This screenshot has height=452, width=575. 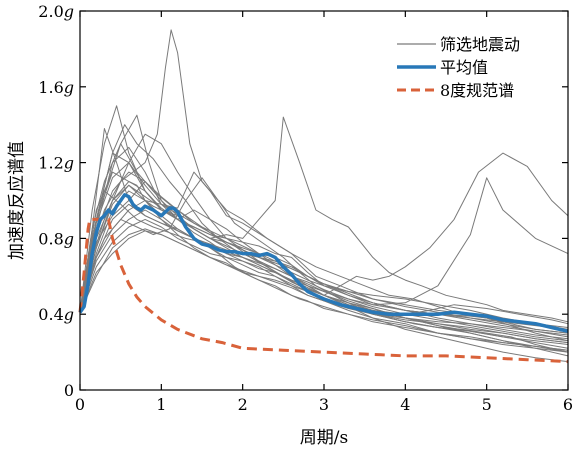 I want to click on x-axis-title: 周期/s, so click(x=324, y=437).